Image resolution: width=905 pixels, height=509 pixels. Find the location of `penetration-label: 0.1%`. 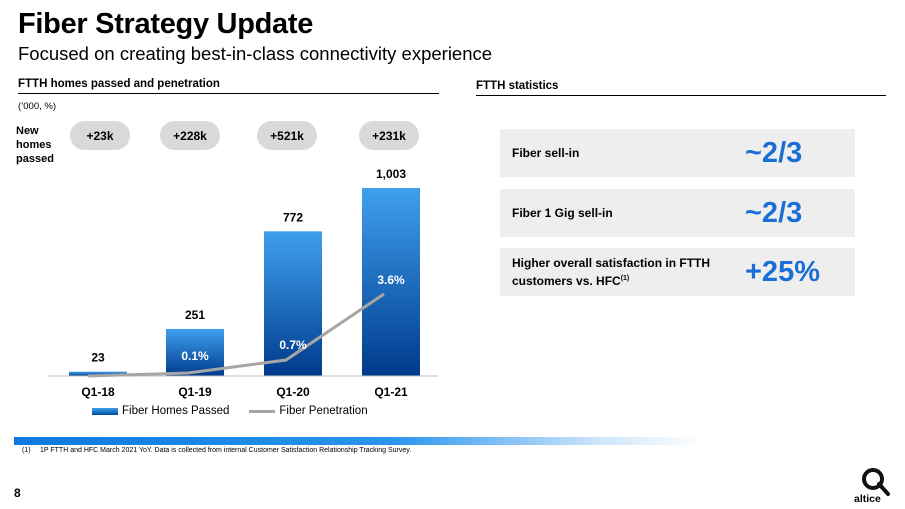

penetration-label: 0.1% is located at coordinates (195, 356).